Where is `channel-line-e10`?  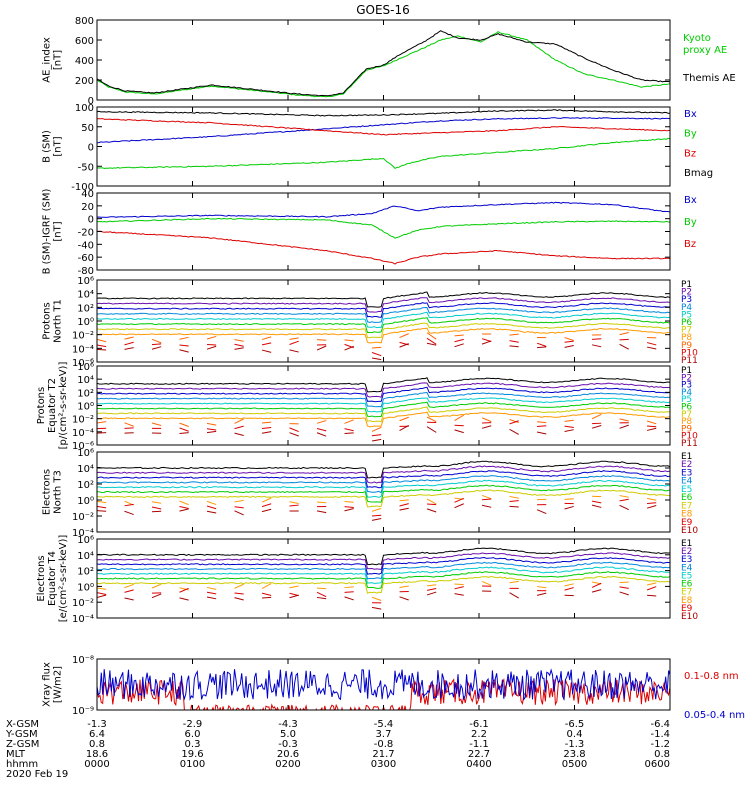 channel-line-e10 is located at coordinates (377, 599).